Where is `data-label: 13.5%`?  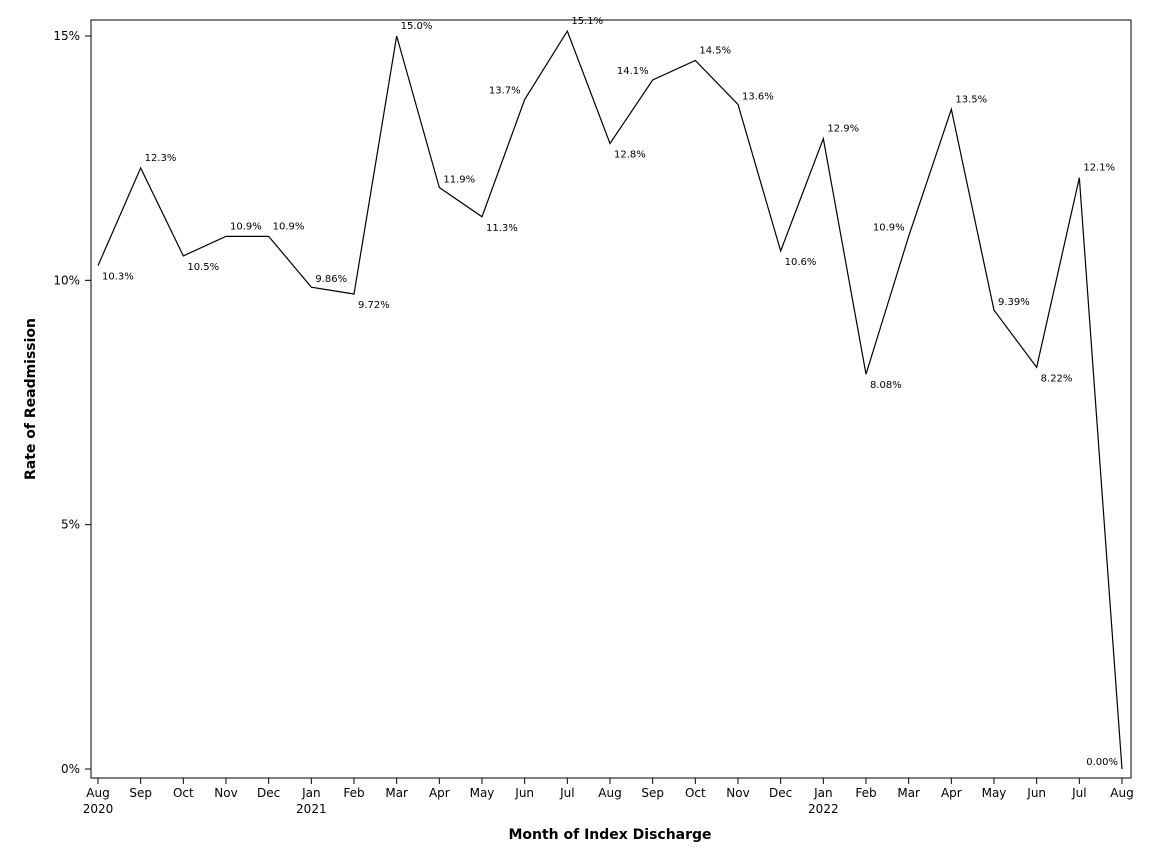 data-label: 13.5% is located at coordinates (971, 99).